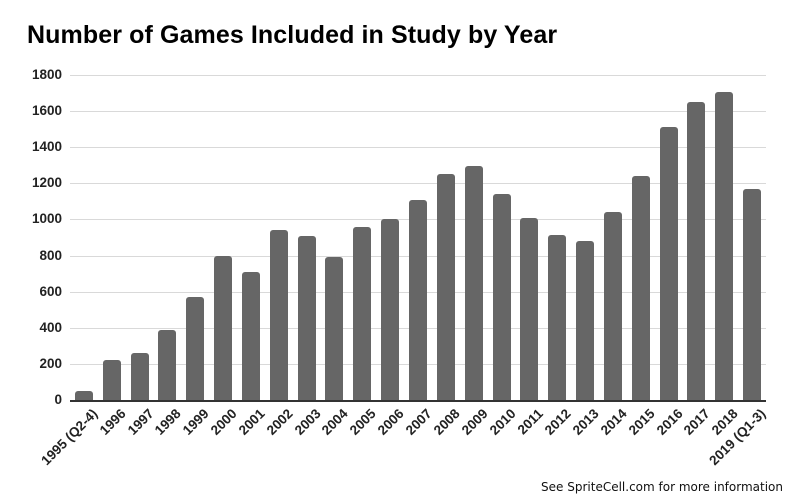 The image size is (791, 500). What do you see at coordinates (46, 147) in the screenshot?
I see `y-axis-tick-label: 1400` at bounding box center [46, 147].